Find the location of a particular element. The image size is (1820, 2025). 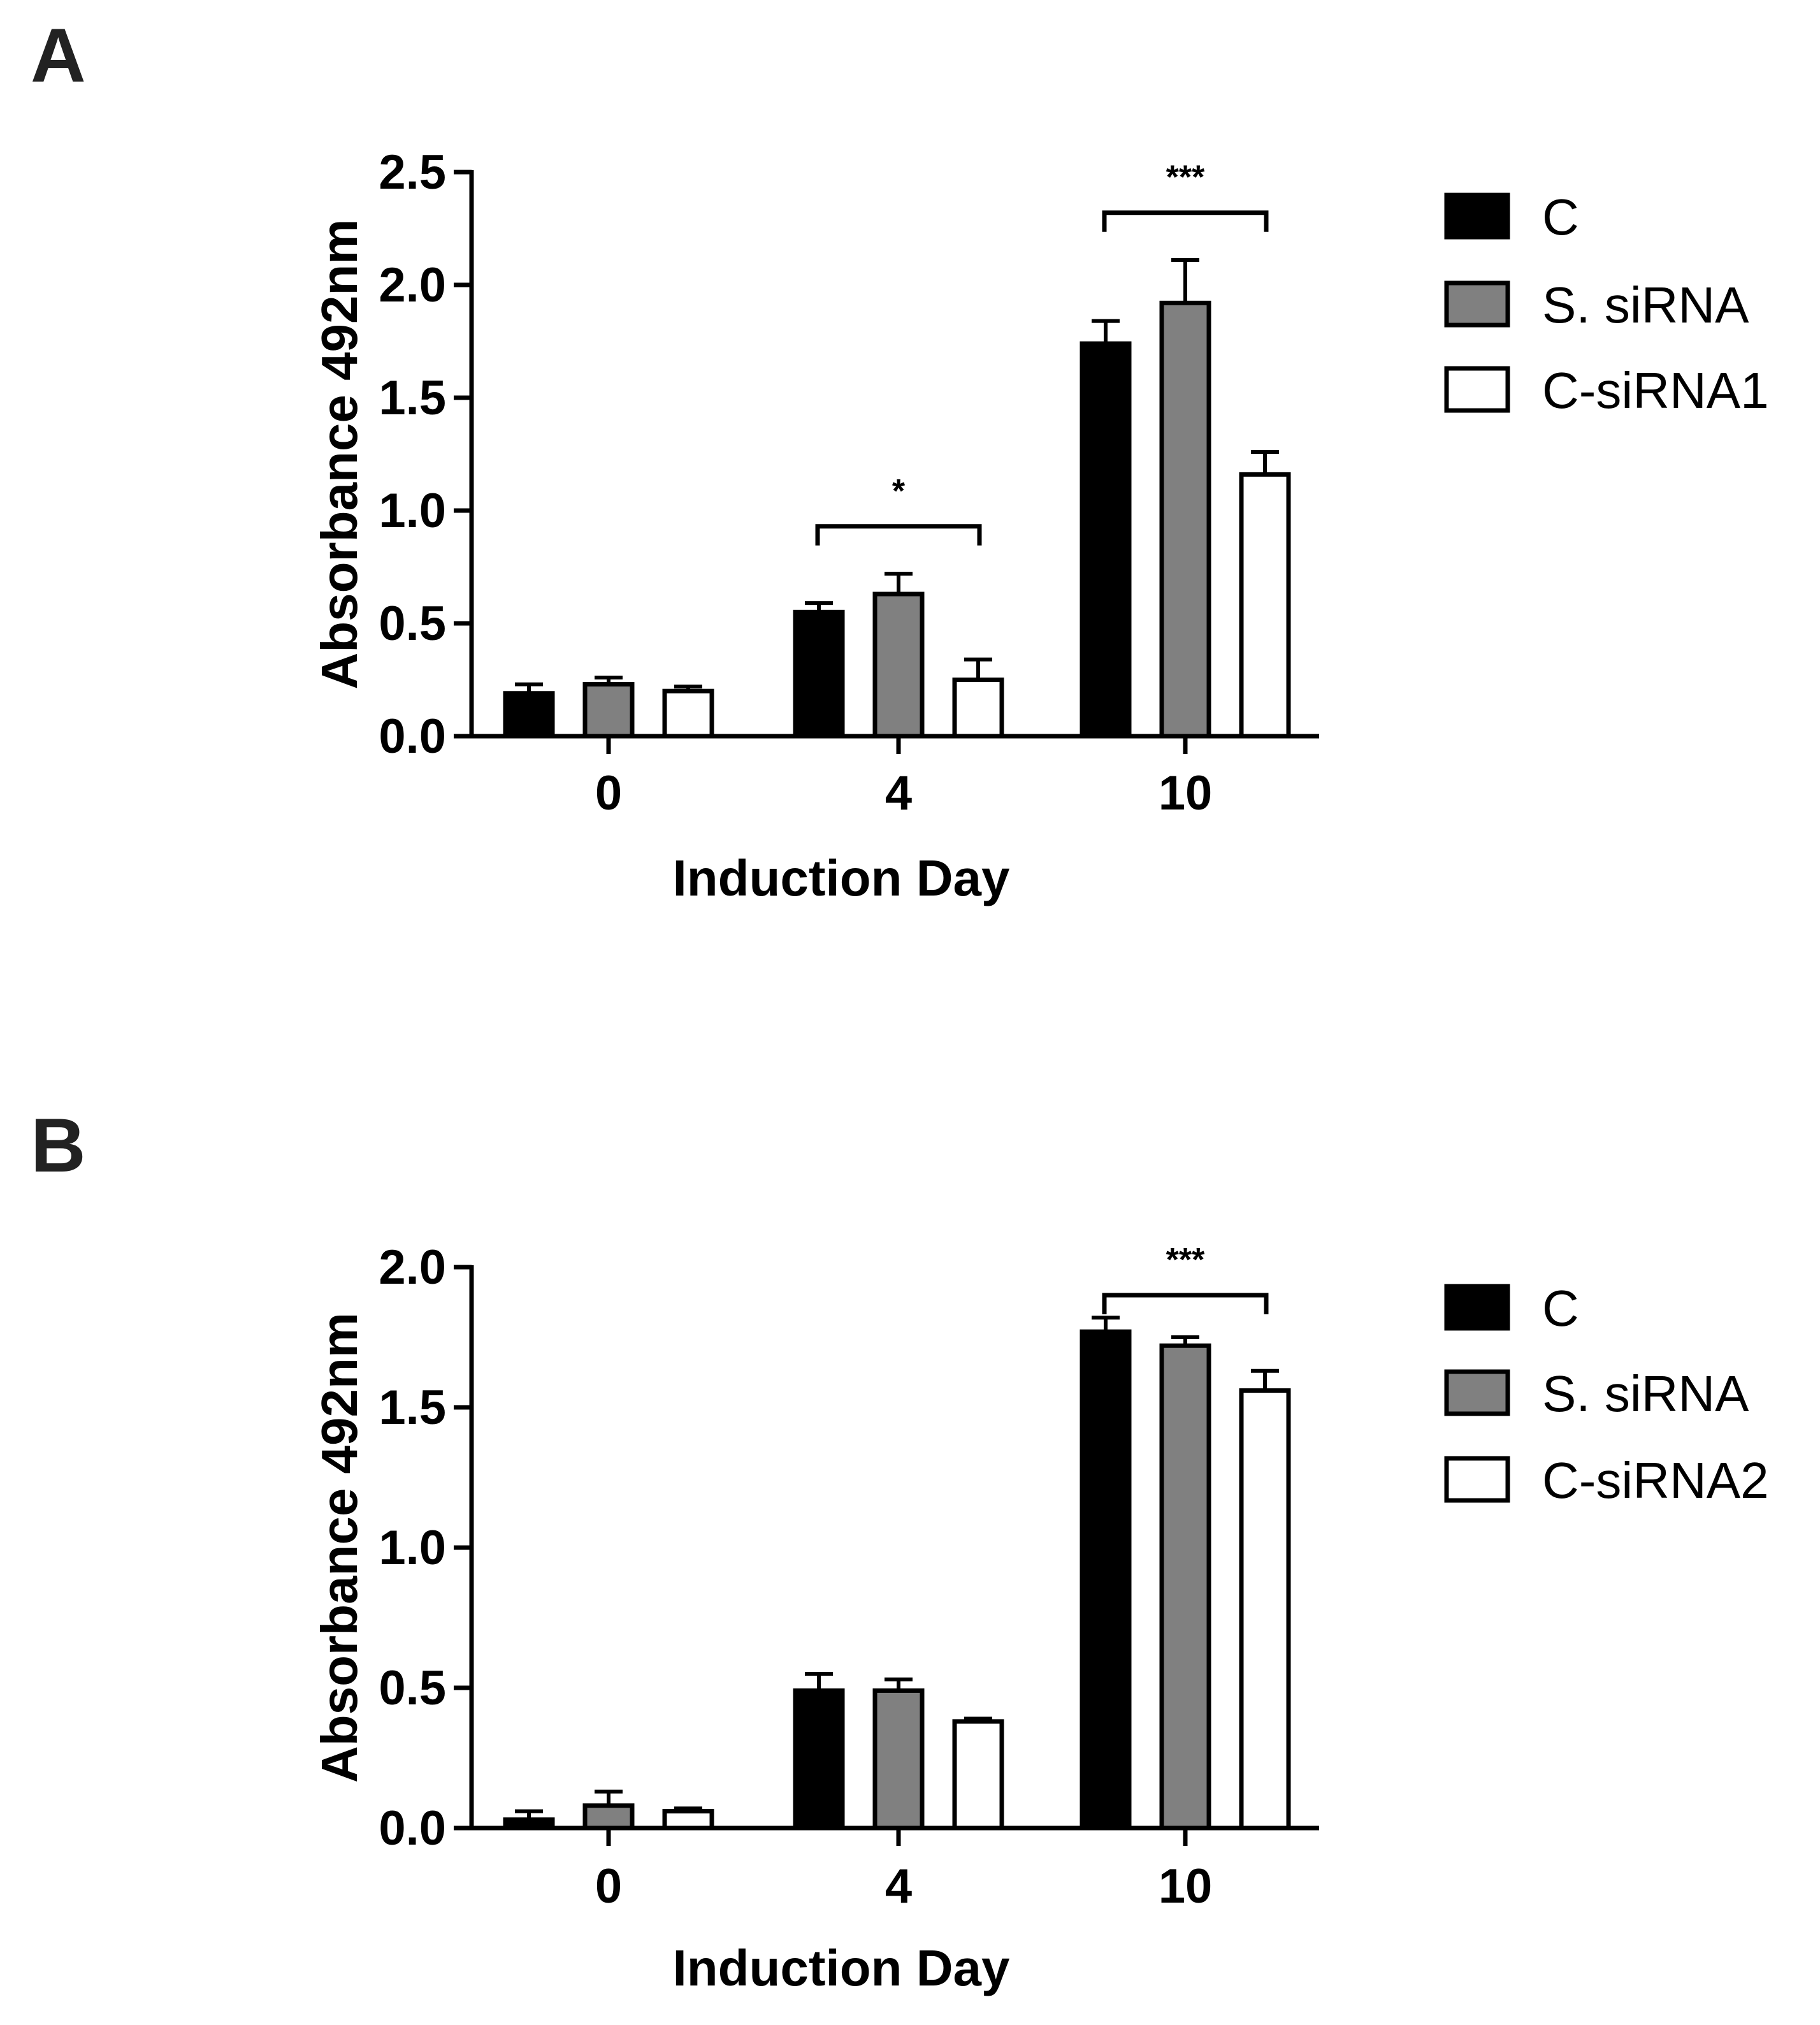

significance-label: * is located at coordinates (899, 492).